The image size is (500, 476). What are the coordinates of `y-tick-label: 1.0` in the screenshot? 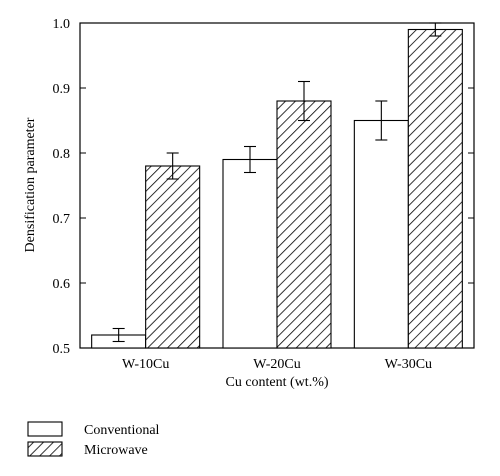 It's located at (62, 24).